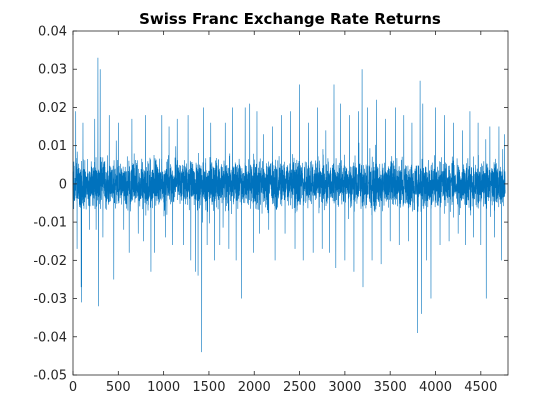  I want to click on x-tick-label: 2000, so click(254, 387).